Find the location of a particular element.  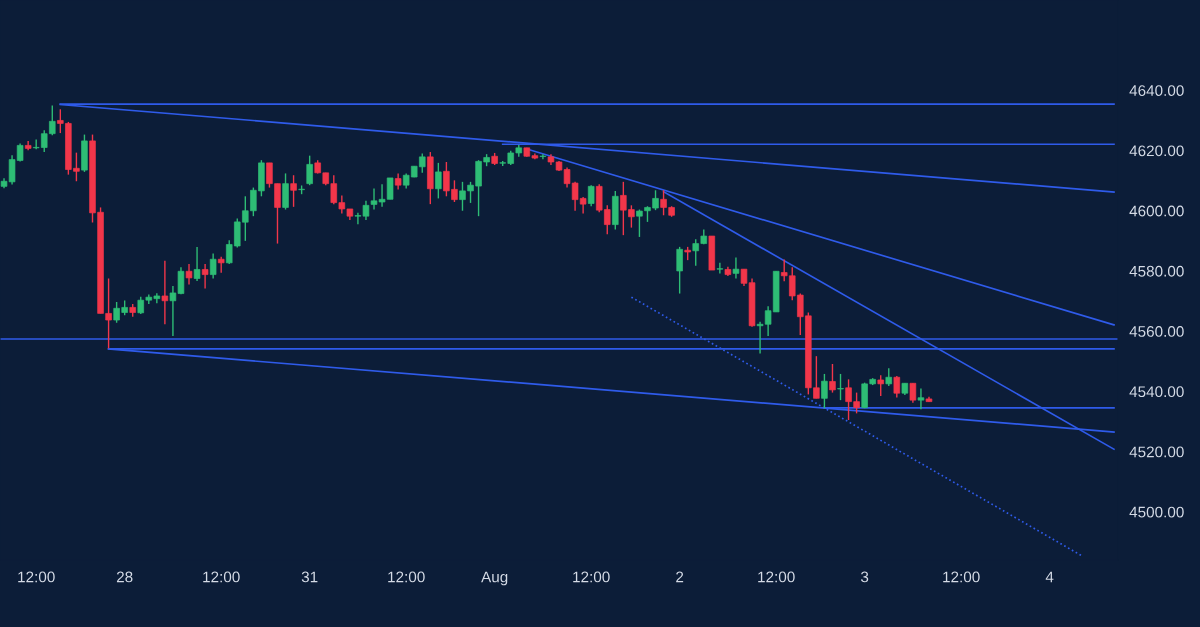

x-tick-label: 3 is located at coordinates (864, 577).